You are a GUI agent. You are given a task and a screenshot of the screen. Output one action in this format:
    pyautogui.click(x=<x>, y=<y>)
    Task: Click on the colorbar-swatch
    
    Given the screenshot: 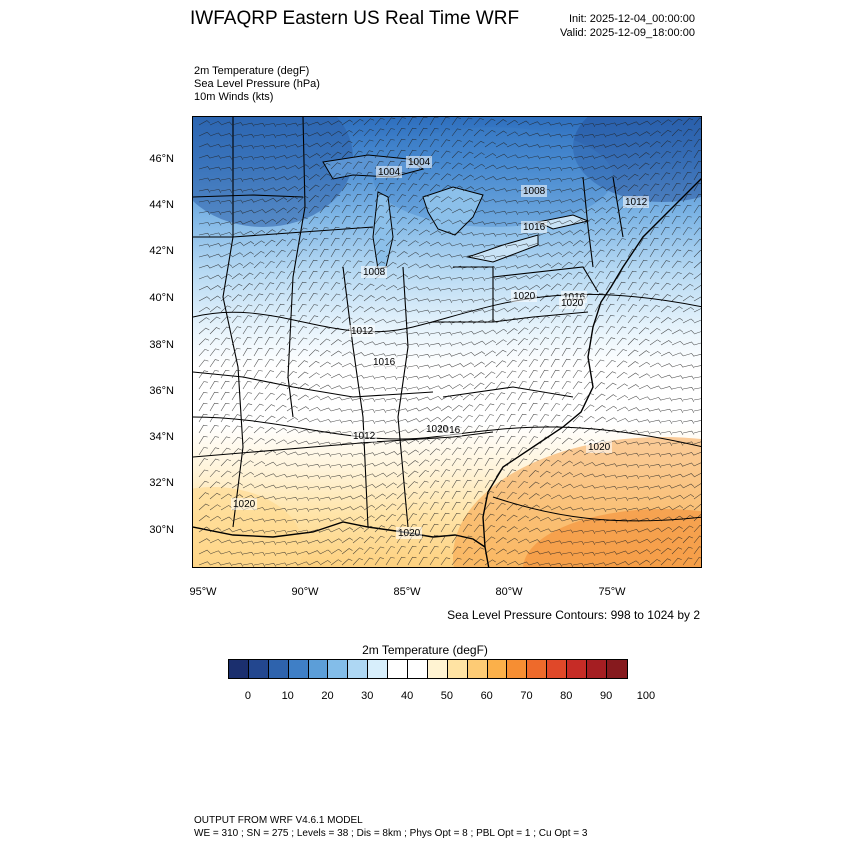 What is the action you would take?
    pyautogui.click(x=616, y=669)
    